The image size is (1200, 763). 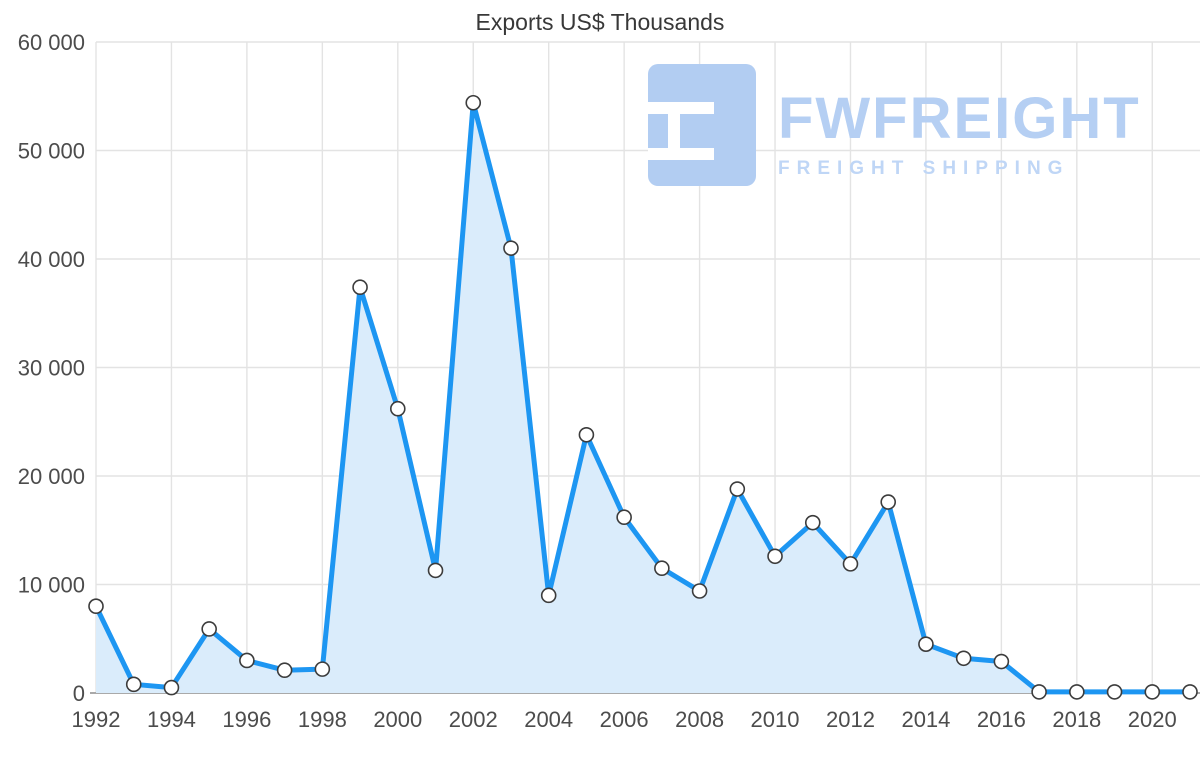 What do you see at coordinates (775, 719) in the screenshot?
I see `x-tick-label: 2010` at bounding box center [775, 719].